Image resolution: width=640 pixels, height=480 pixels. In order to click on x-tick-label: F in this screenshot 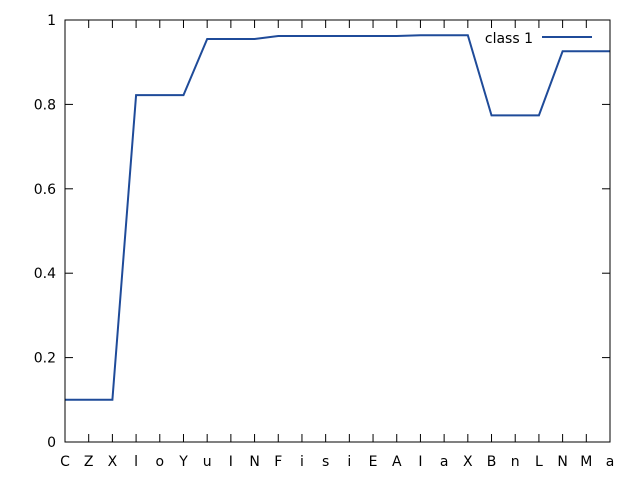, I will do `click(278, 462)`.